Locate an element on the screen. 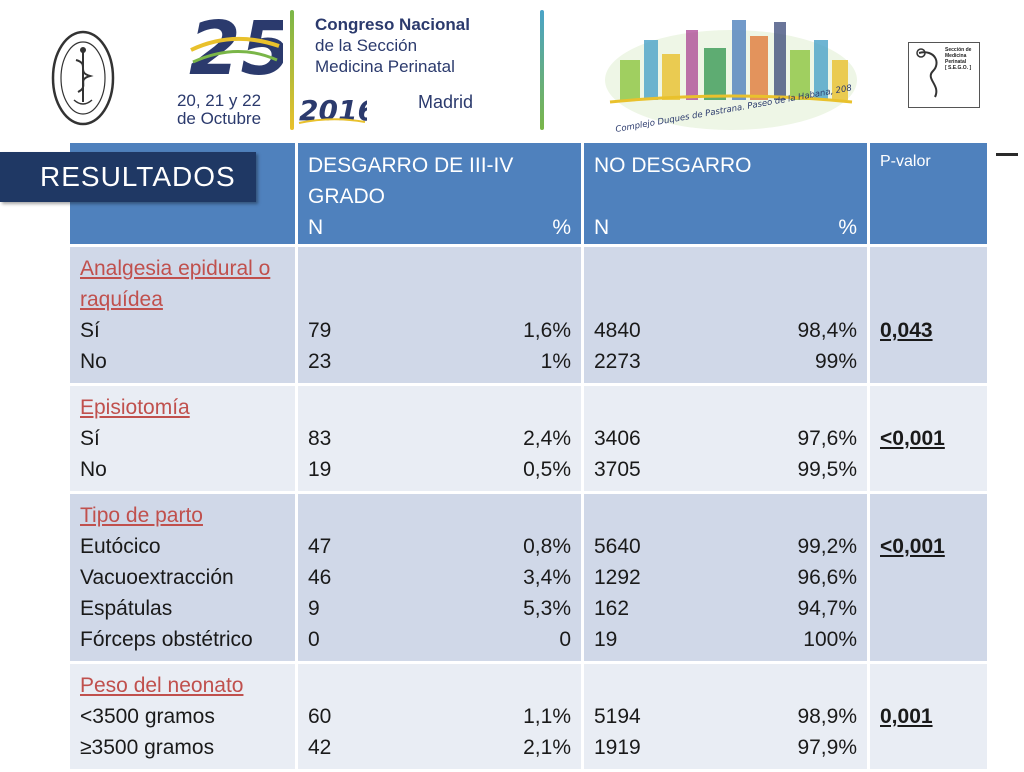 Image resolution: width=1024 pixels, height=772 pixels. count-value: 83 is located at coordinates (320, 438).